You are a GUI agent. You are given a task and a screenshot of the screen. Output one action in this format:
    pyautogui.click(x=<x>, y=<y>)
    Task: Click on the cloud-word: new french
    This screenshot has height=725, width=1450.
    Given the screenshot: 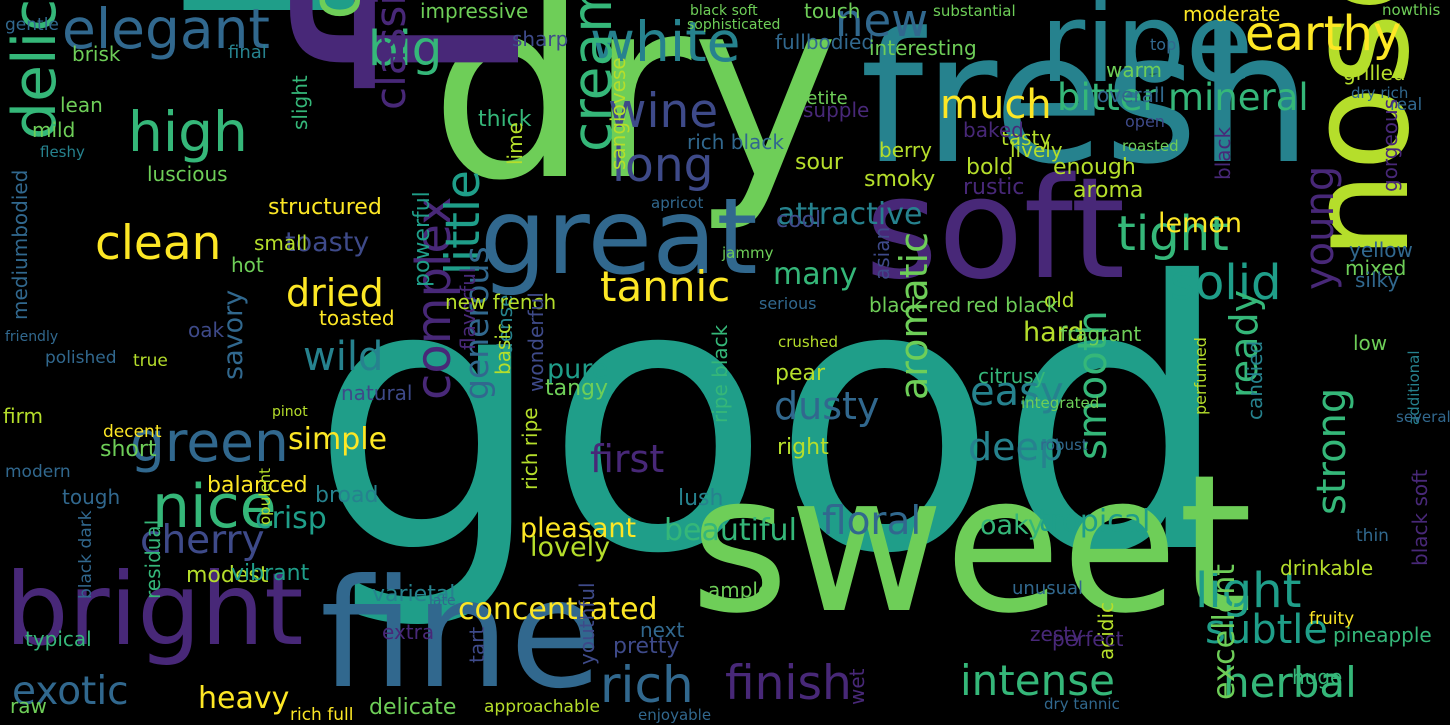 What is the action you would take?
    pyautogui.click(x=501, y=302)
    